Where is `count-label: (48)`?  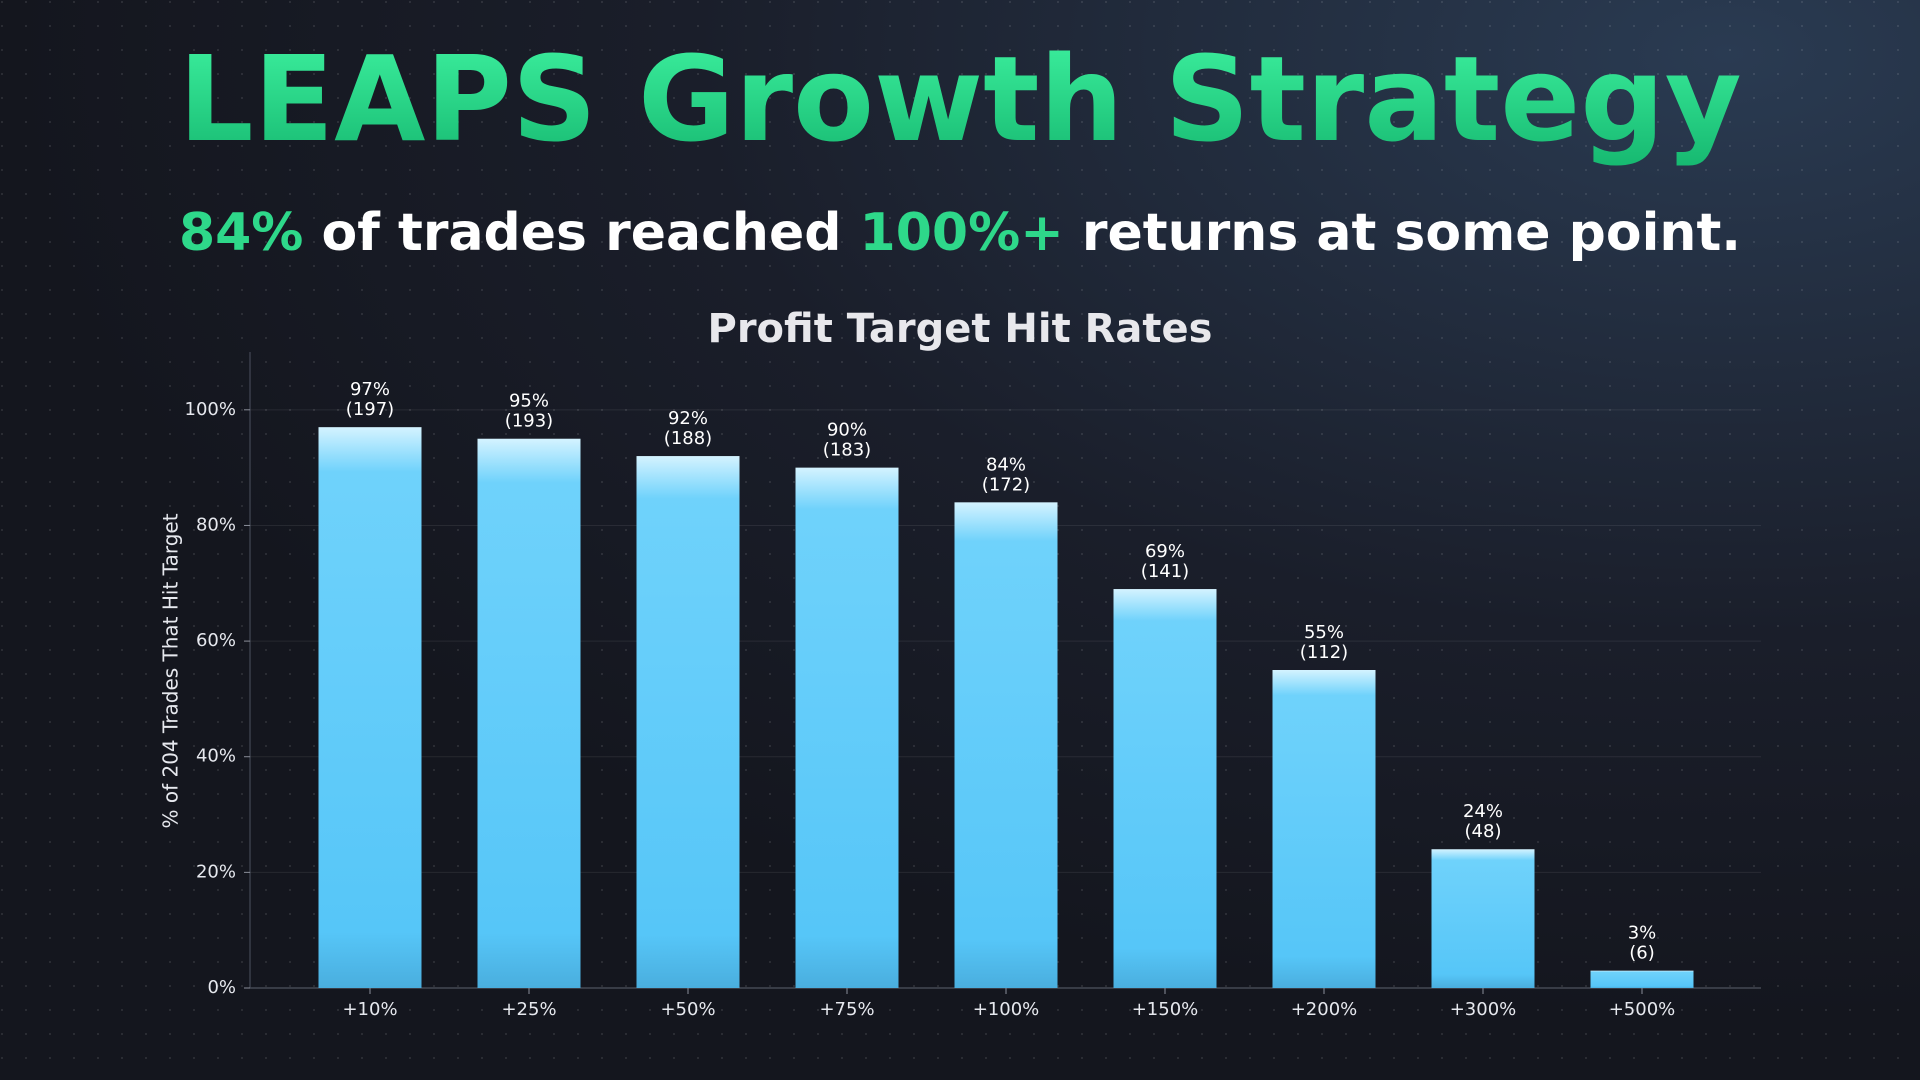
count-label: (48) is located at coordinates (1483, 831).